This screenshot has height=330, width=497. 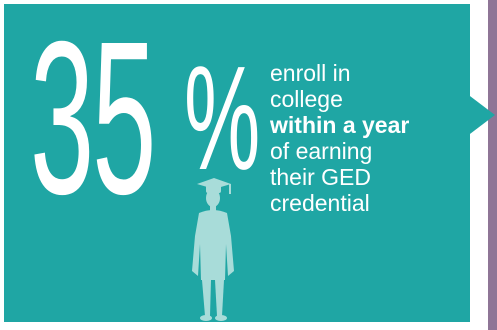 What do you see at coordinates (478, 115) in the screenshot?
I see `right-arrow-icon` at bounding box center [478, 115].